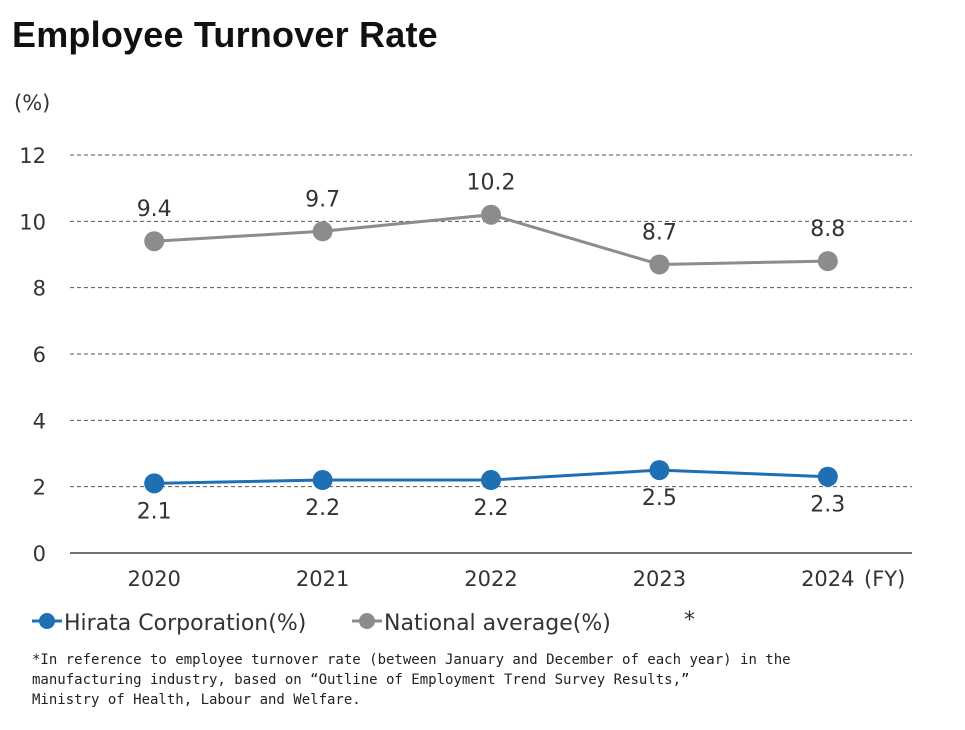  Describe the element at coordinates (185, 623) in the screenshot. I see `legend-label: Hirata Corporation(%)` at that location.